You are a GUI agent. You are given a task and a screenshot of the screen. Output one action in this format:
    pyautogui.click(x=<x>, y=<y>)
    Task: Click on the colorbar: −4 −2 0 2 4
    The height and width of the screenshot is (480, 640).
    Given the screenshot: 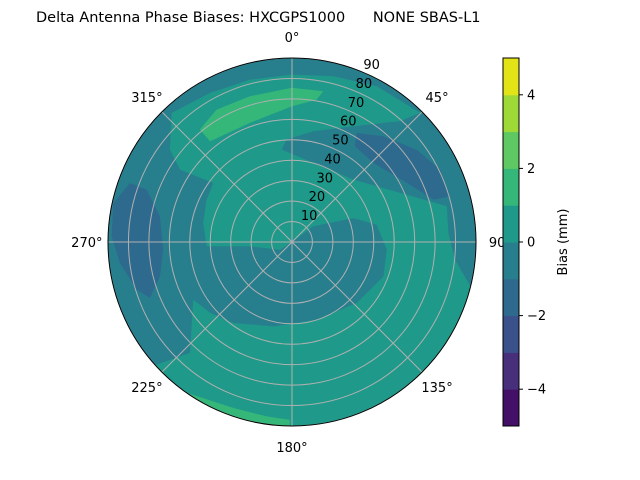 What is the action you would take?
    pyautogui.click(x=524, y=242)
    